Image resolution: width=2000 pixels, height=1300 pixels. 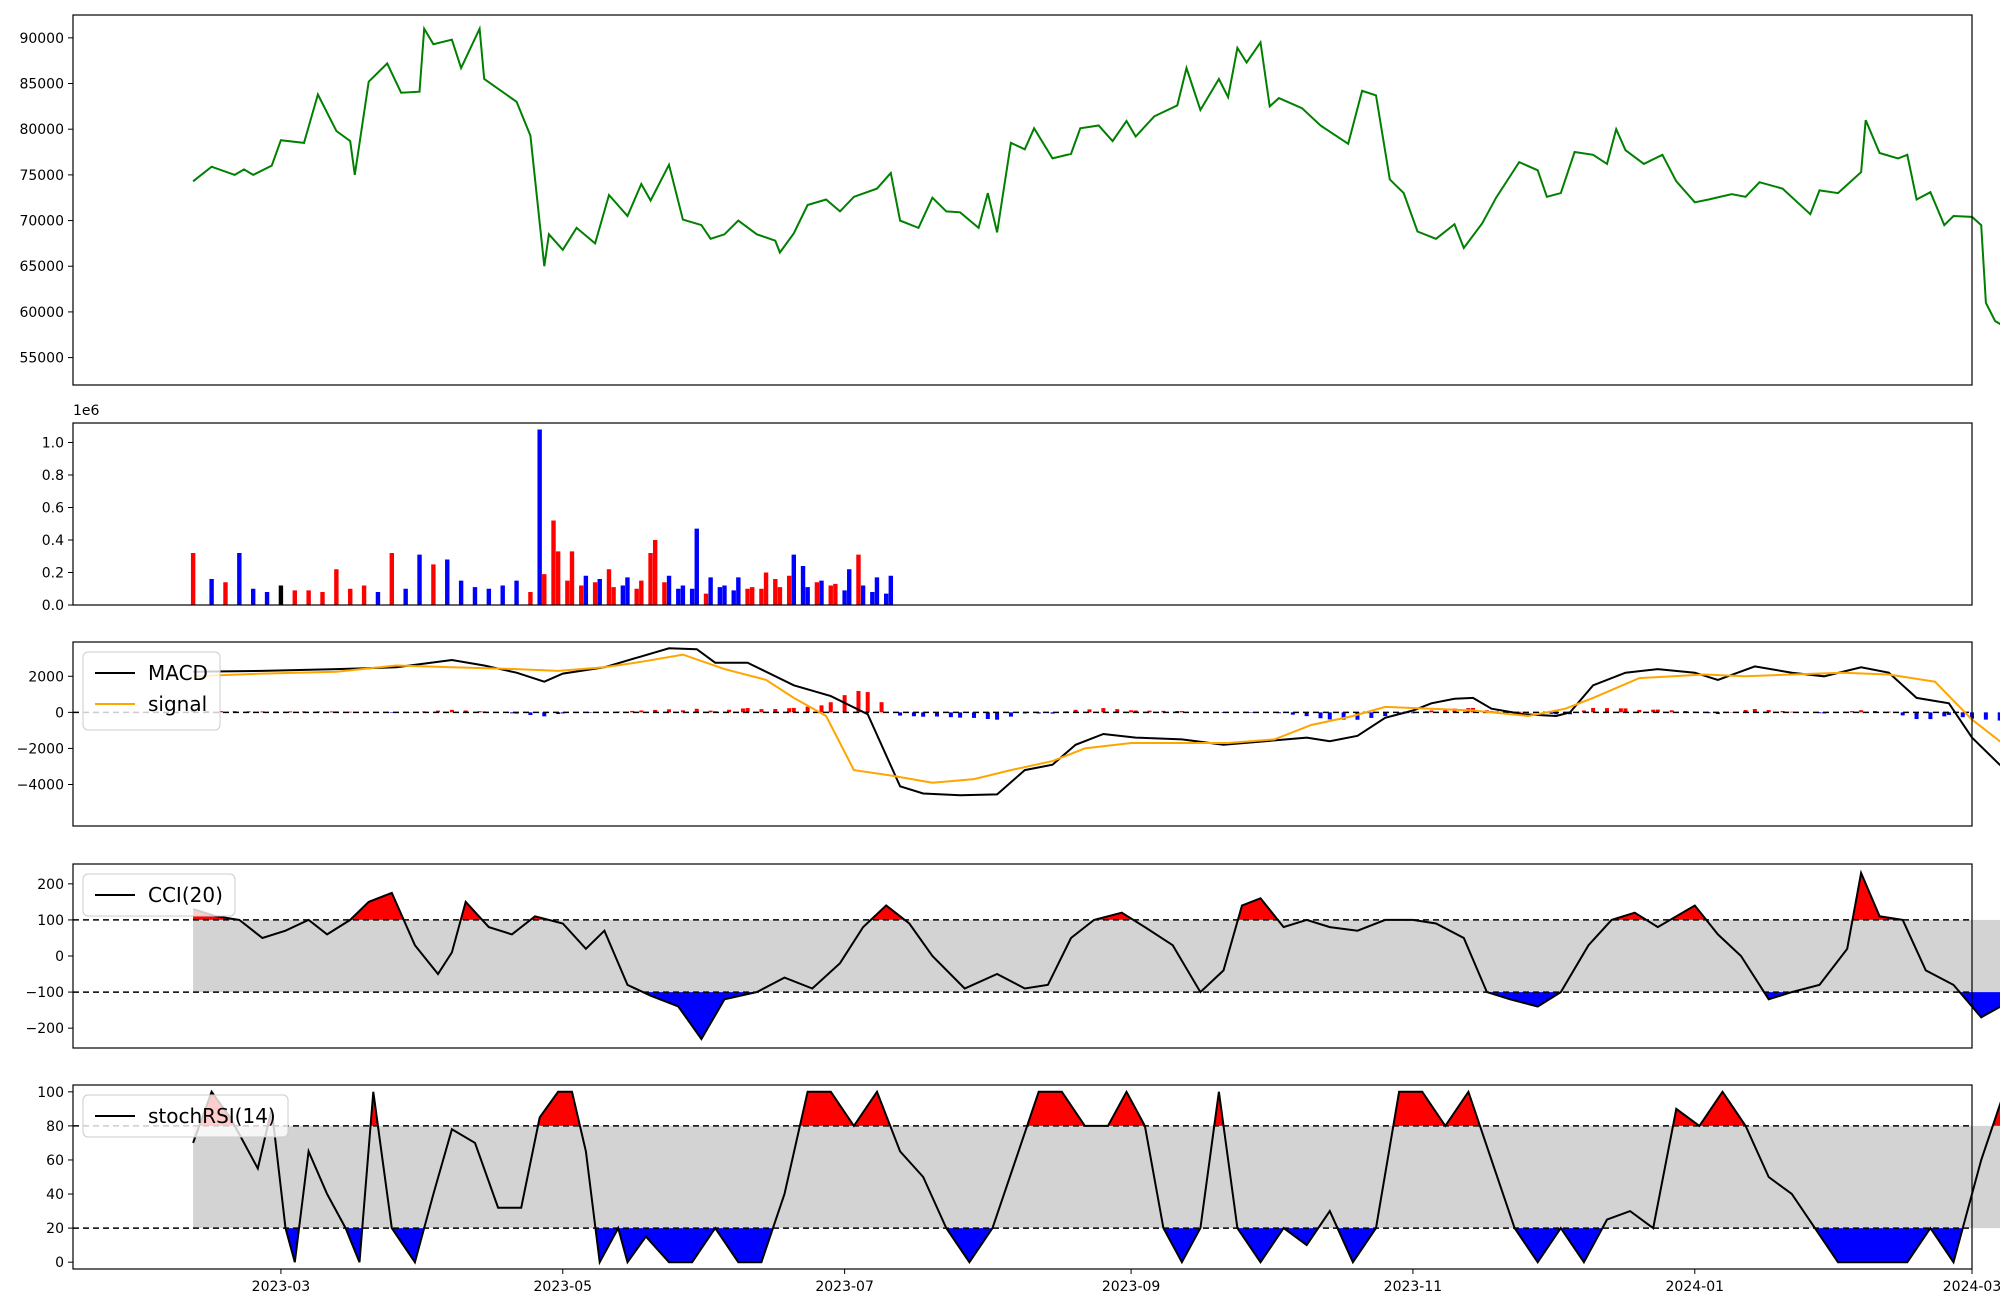 What do you see at coordinates (55, 1195) in the screenshot?
I see `stochrsi-ytick-label: 40` at bounding box center [55, 1195].